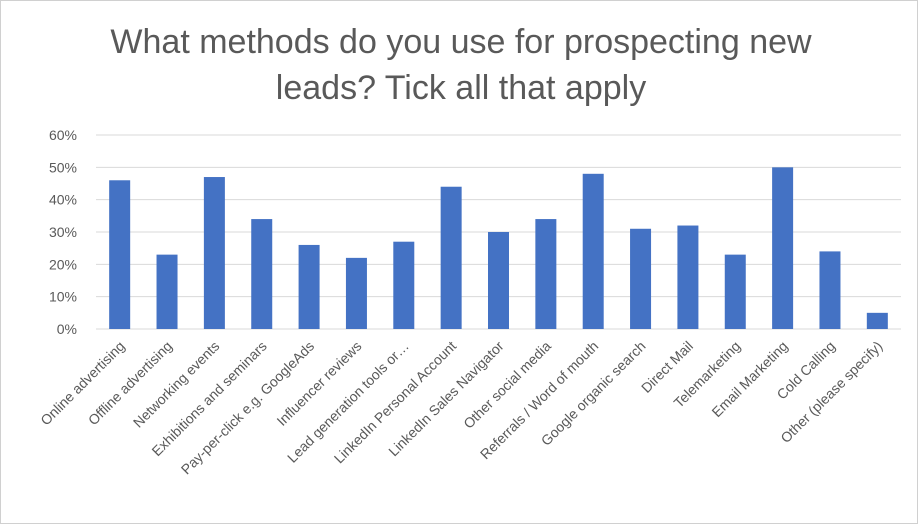  I want to click on x-tick-label: Other social media, so click(507, 385).